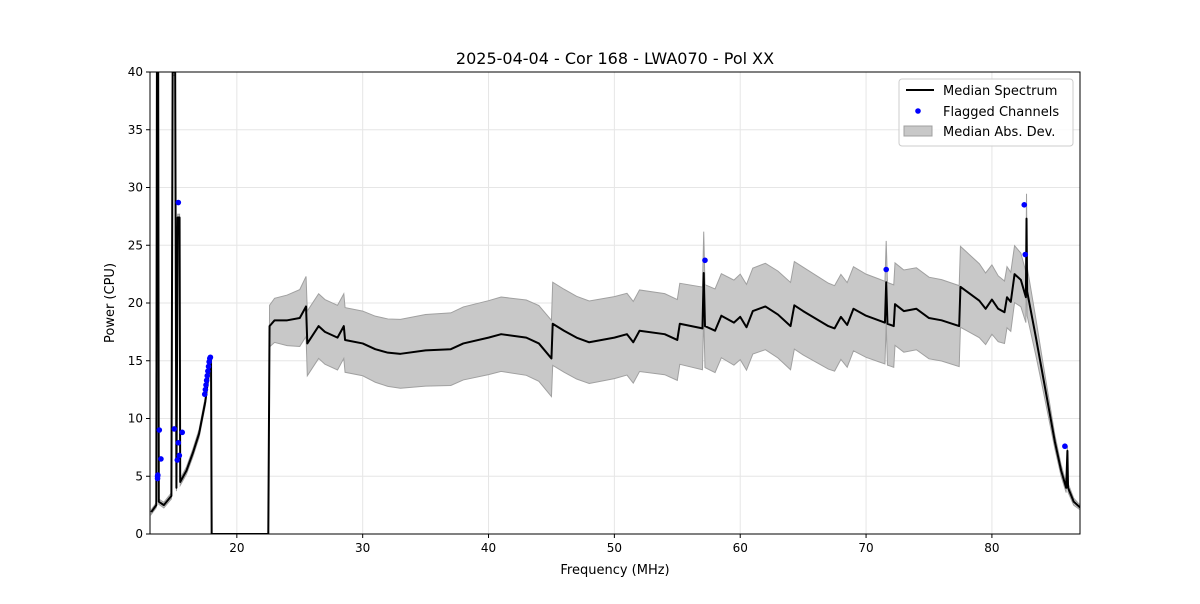  Describe the element at coordinates (135, 419) in the screenshot. I see `y-tick-label: 10` at that location.